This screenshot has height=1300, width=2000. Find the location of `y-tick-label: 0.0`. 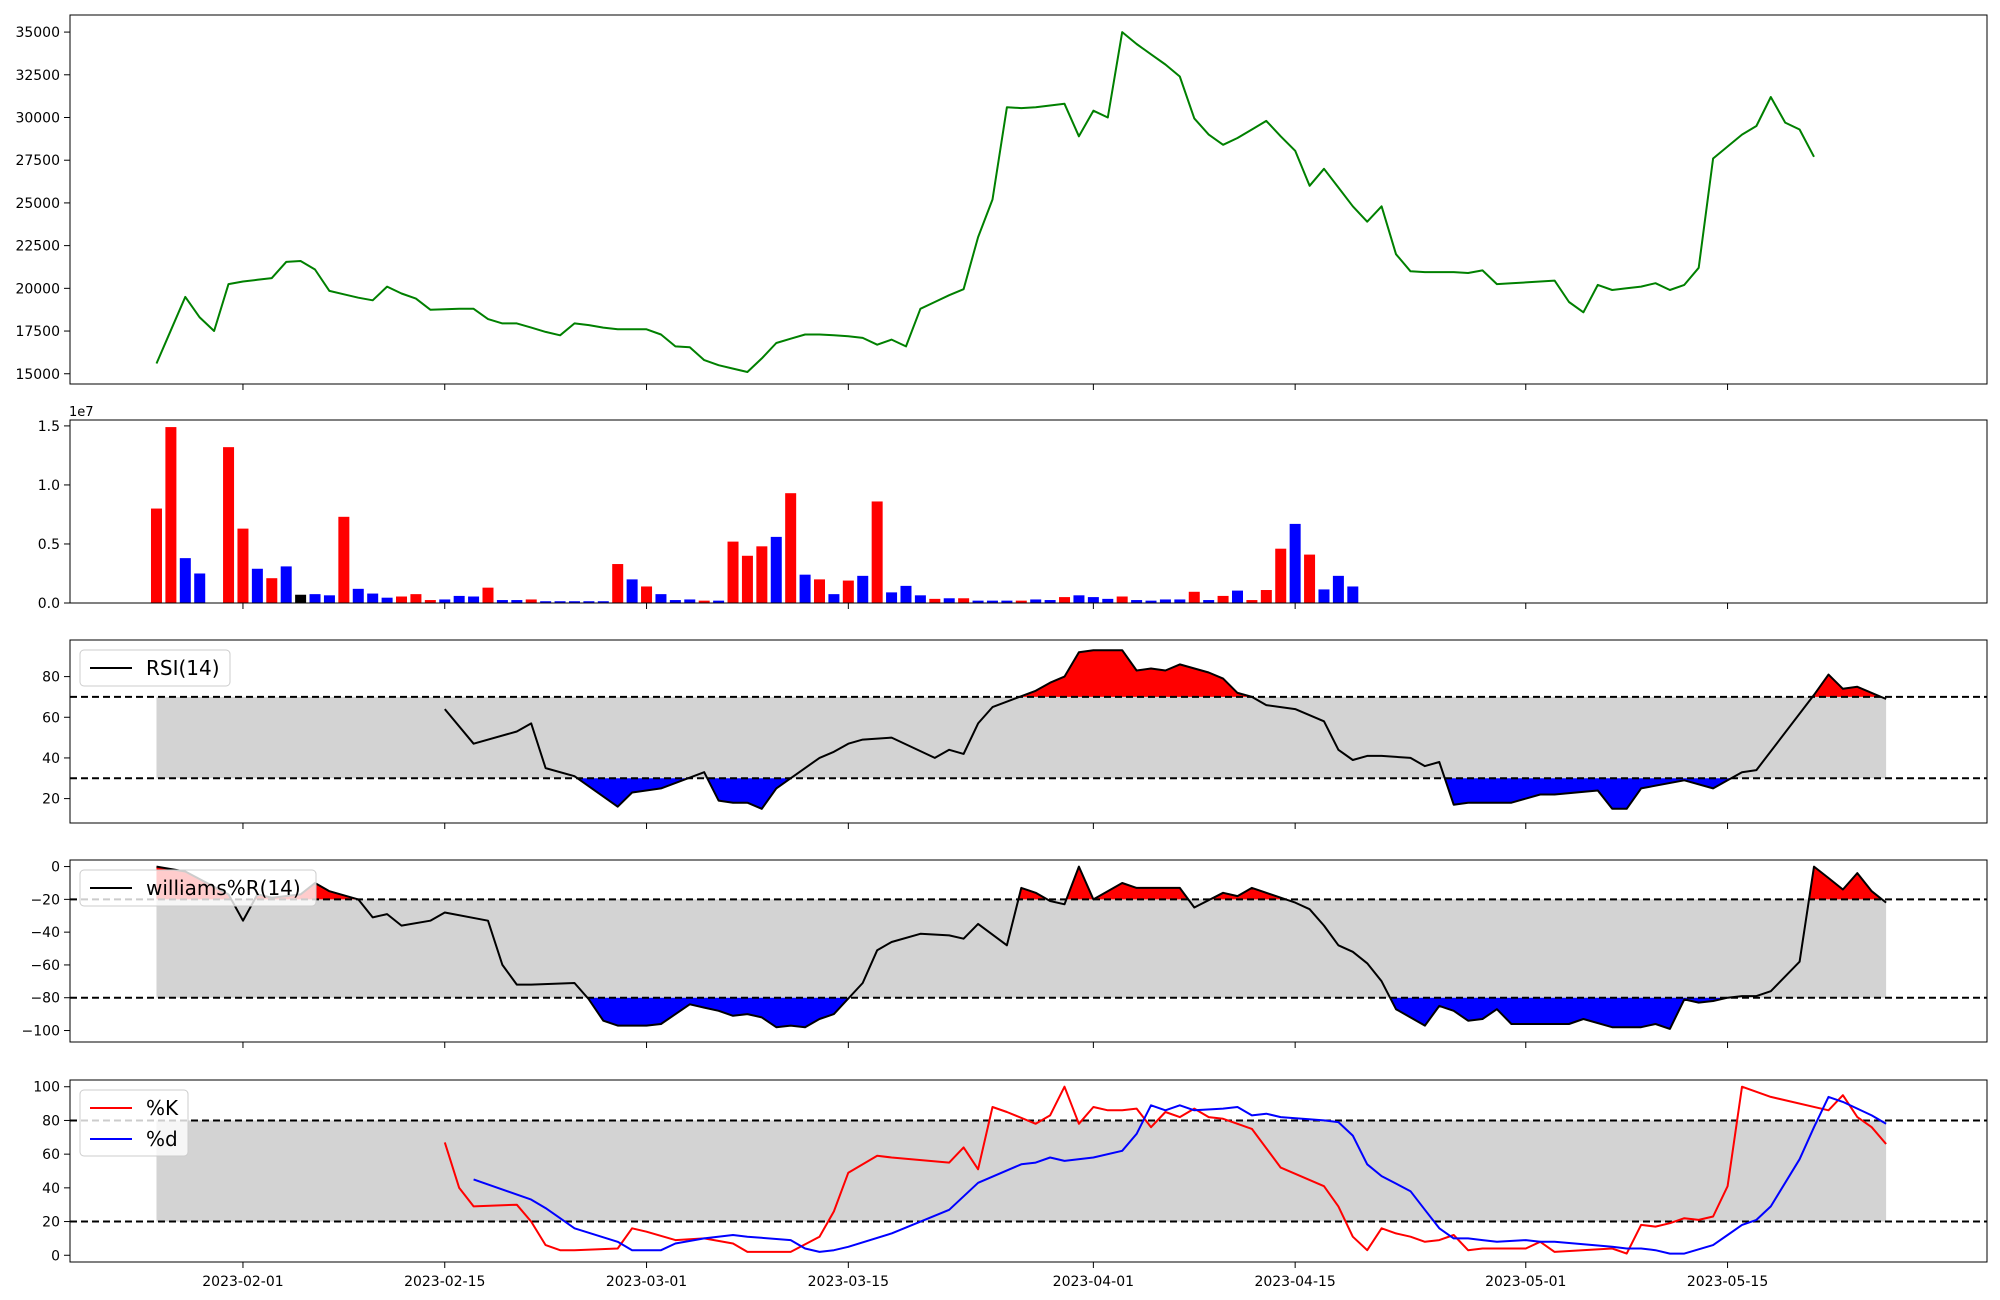

y-tick-label: 0.0 is located at coordinates (49, 604).